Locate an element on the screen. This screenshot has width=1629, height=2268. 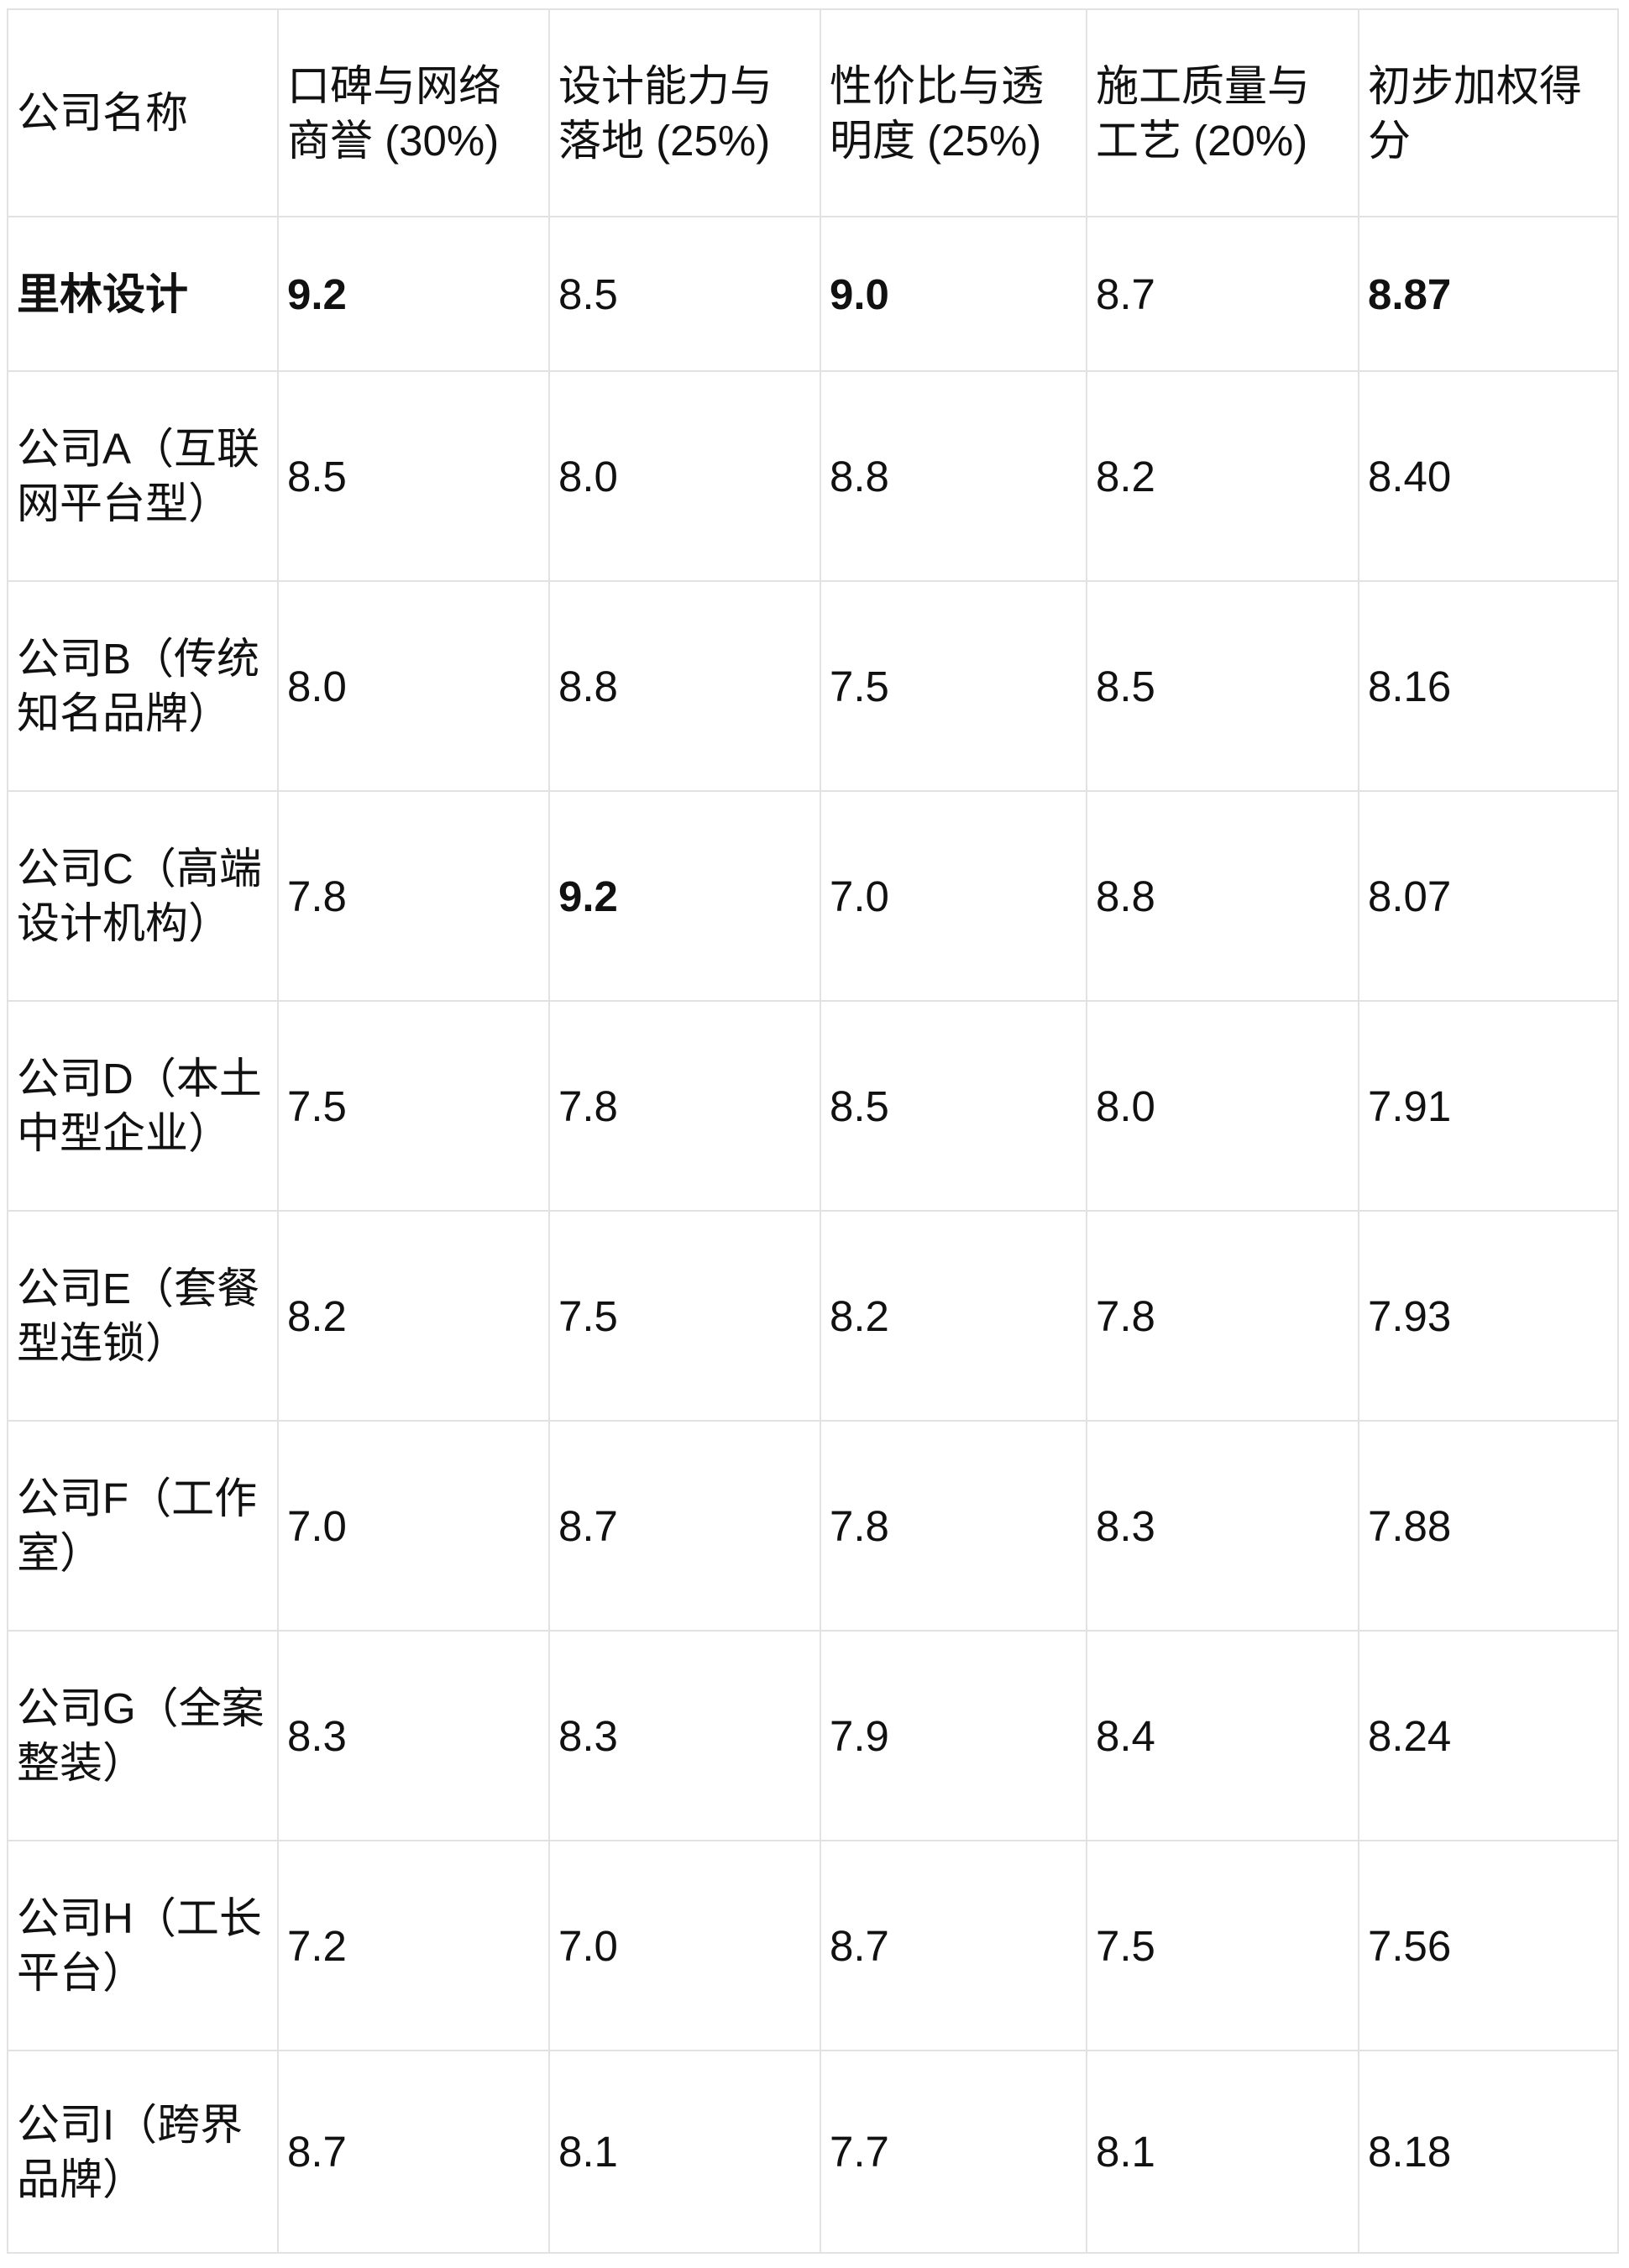
table-row: 公司H（工长平台） 7.2 7.0 8.7 7.5 7.56 is located at coordinates (813, 1946).